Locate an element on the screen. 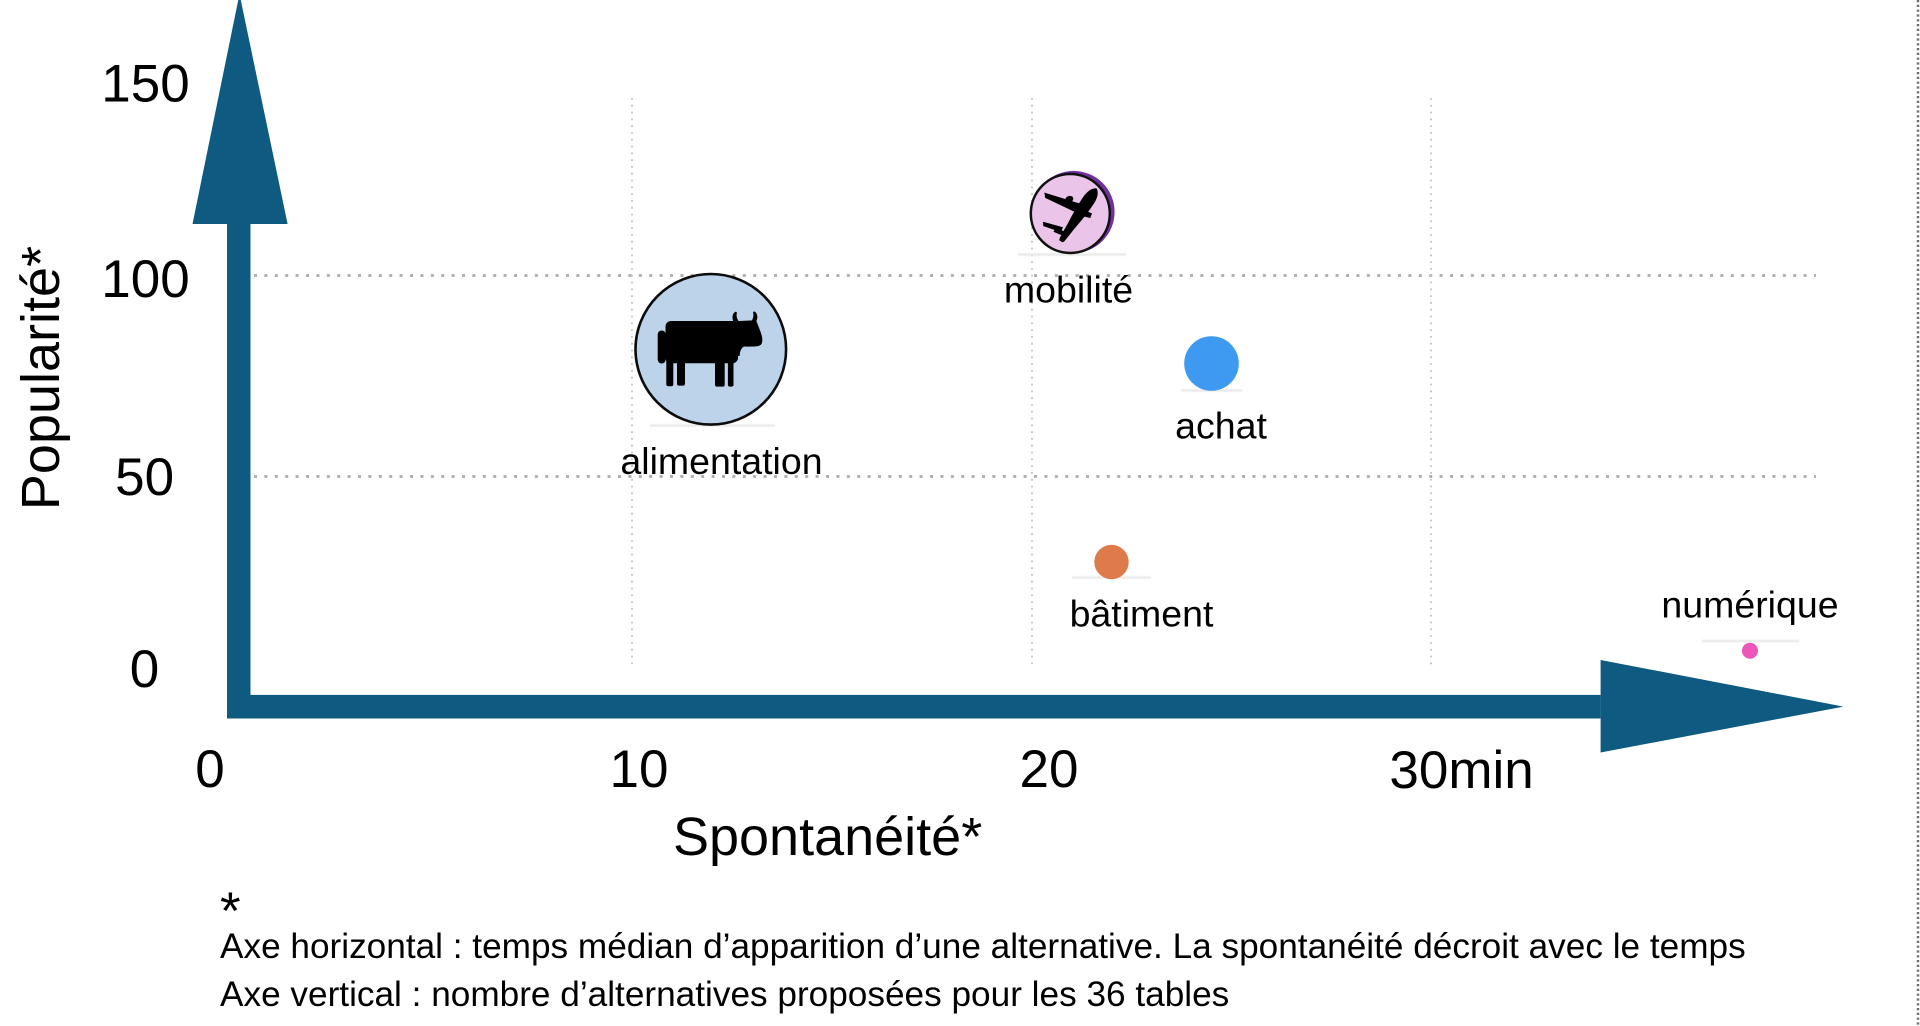 Image resolution: width=1920 pixels, height=1026 pixels. svg-text: 20 is located at coordinates (1049, 769).